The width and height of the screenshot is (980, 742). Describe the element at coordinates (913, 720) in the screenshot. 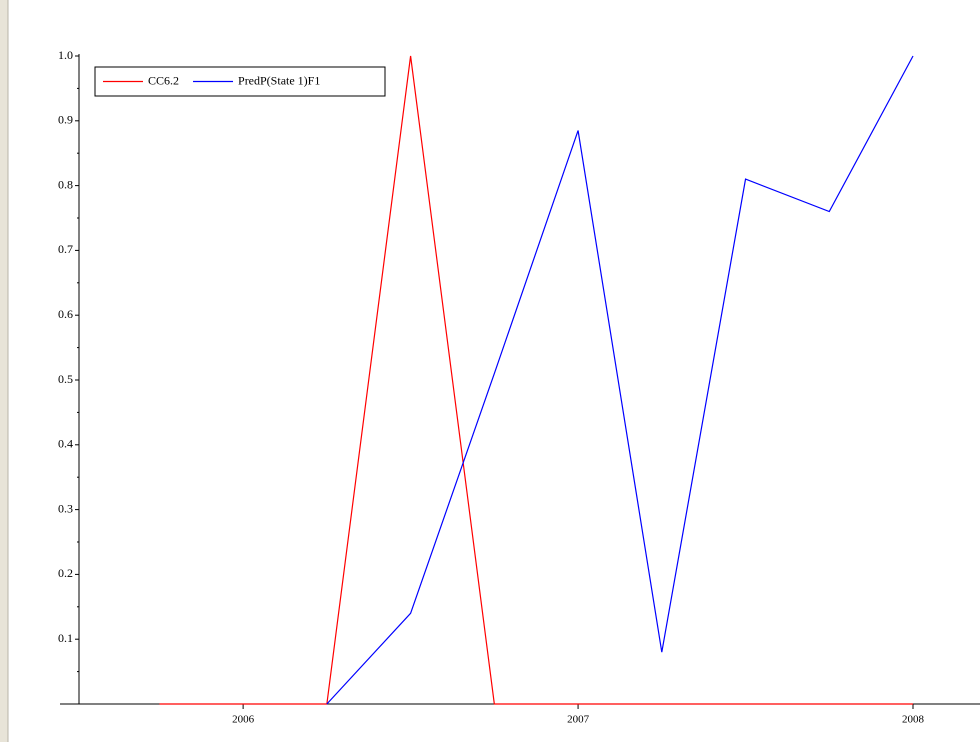

I see `x-tick-label: 2008` at that location.